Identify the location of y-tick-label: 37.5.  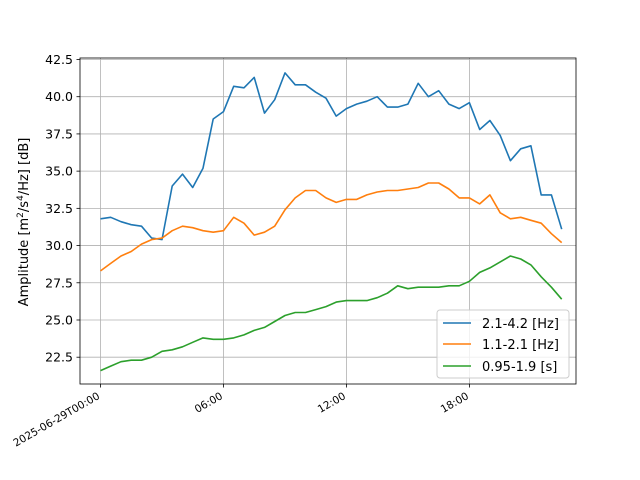
(59, 133).